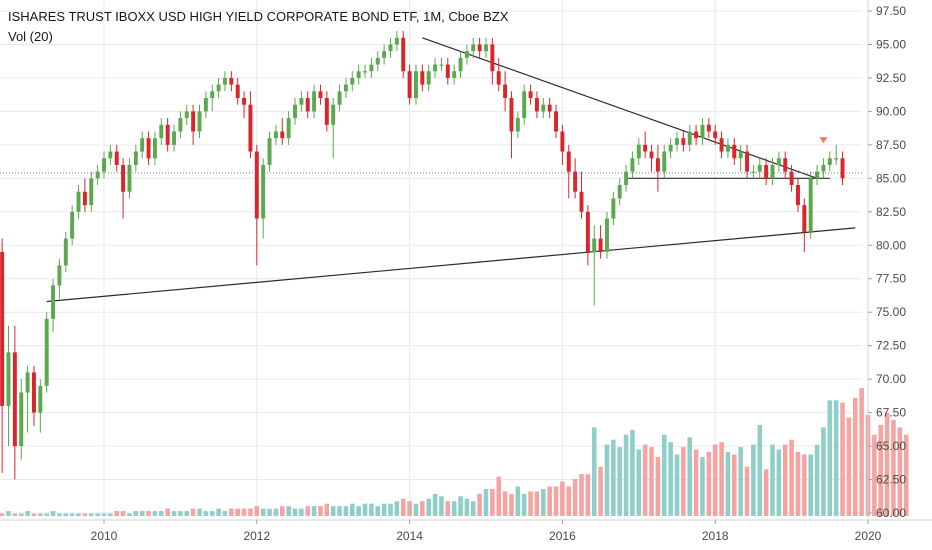 This screenshot has height=550, width=932. What do you see at coordinates (891, 279) in the screenshot?
I see `price-axis-label: 77.50` at bounding box center [891, 279].